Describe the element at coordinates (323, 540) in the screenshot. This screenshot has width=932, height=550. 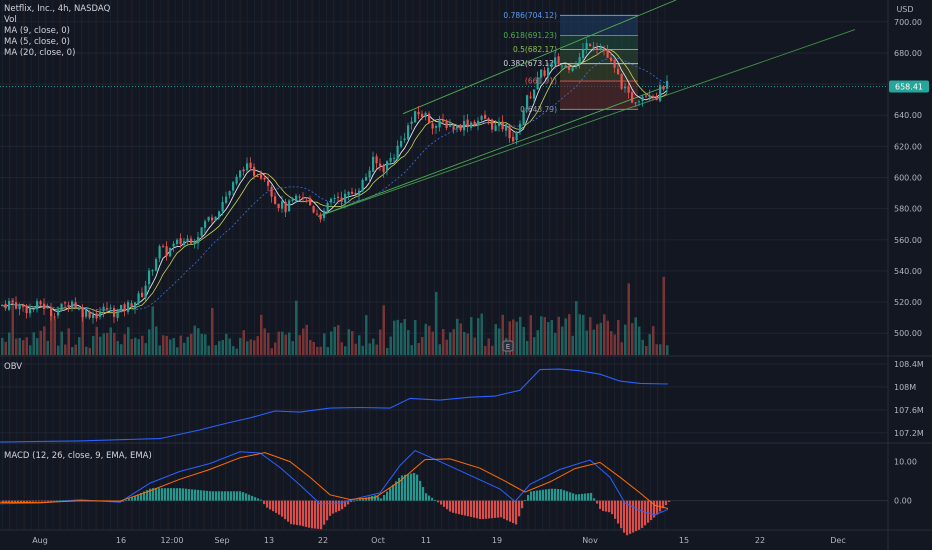
I see `time-tick-label: 22` at that location.